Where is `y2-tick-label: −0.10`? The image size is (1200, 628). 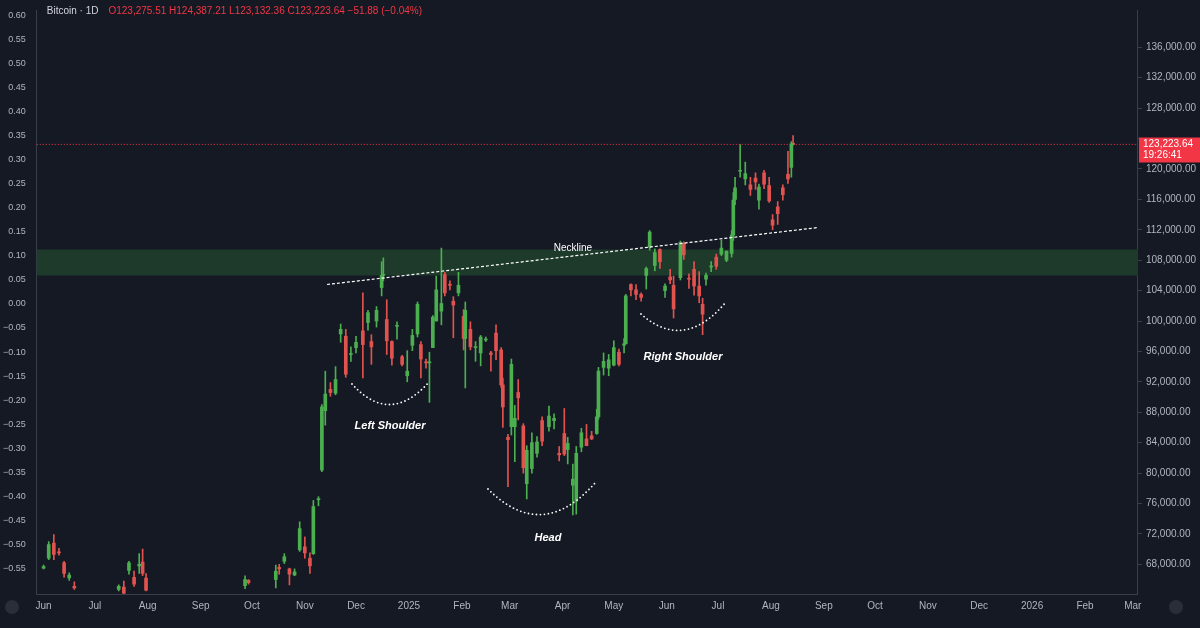 y2-tick-label: −0.10 is located at coordinates (14, 351).